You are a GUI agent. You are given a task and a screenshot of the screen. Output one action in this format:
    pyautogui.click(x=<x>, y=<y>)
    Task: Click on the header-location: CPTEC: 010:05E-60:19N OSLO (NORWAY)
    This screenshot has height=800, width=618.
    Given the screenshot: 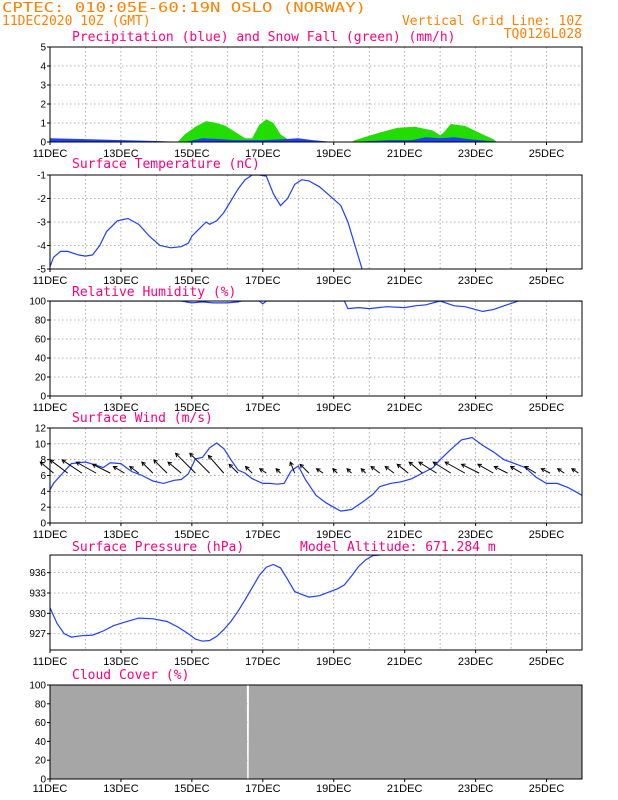 What is the action you would take?
    pyautogui.click(x=184, y=8)
    